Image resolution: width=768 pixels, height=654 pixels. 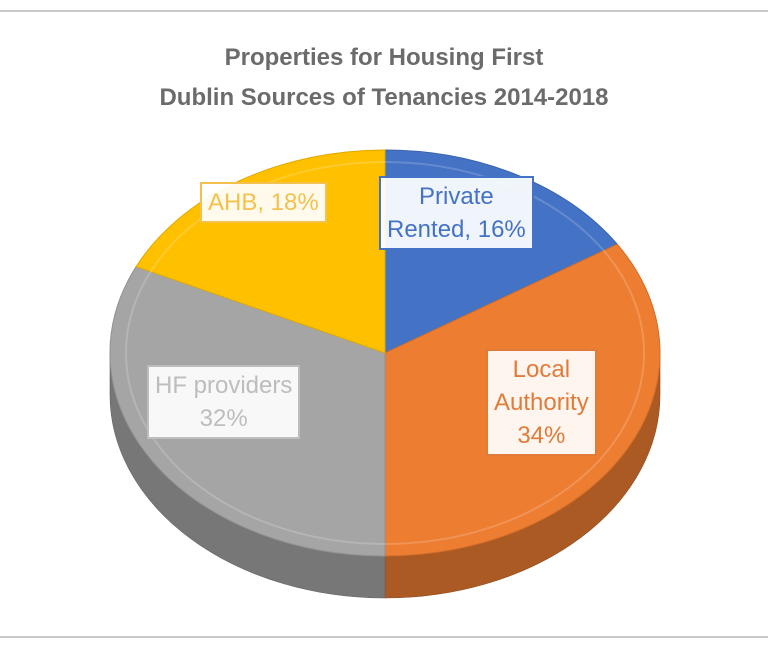 I want to click on data-label-line: Private, so click(x=456, y=196).